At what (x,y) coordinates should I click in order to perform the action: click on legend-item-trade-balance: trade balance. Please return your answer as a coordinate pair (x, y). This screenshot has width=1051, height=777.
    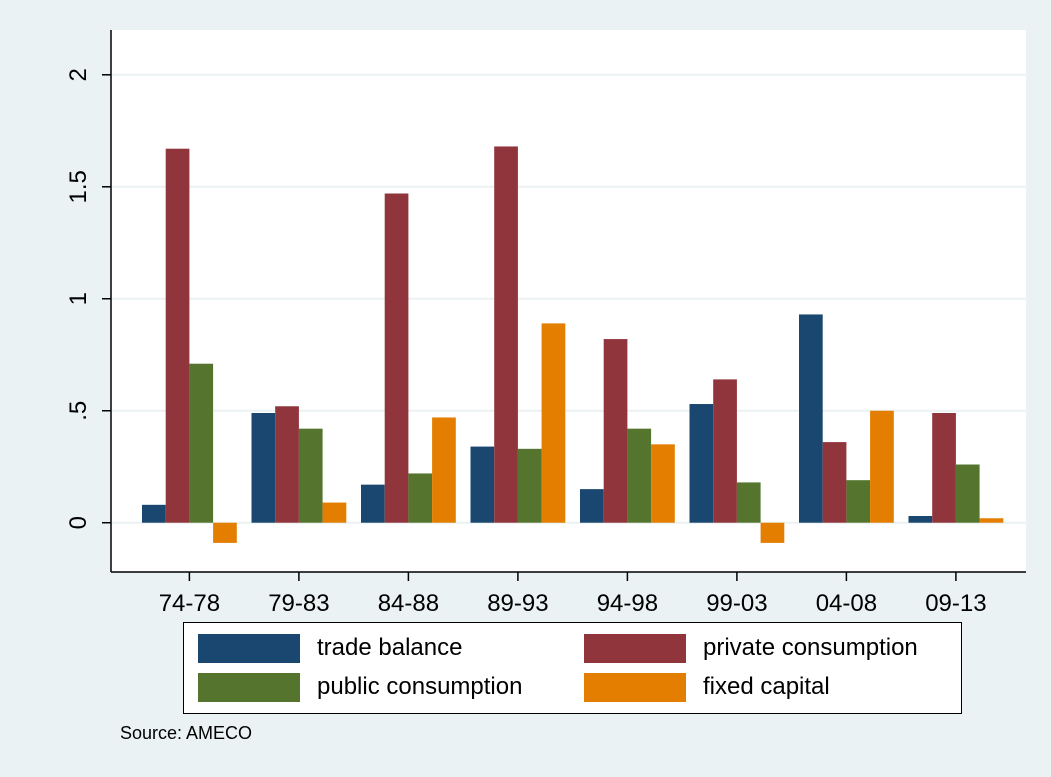
    Looking at the image, I should click on (330, 648).